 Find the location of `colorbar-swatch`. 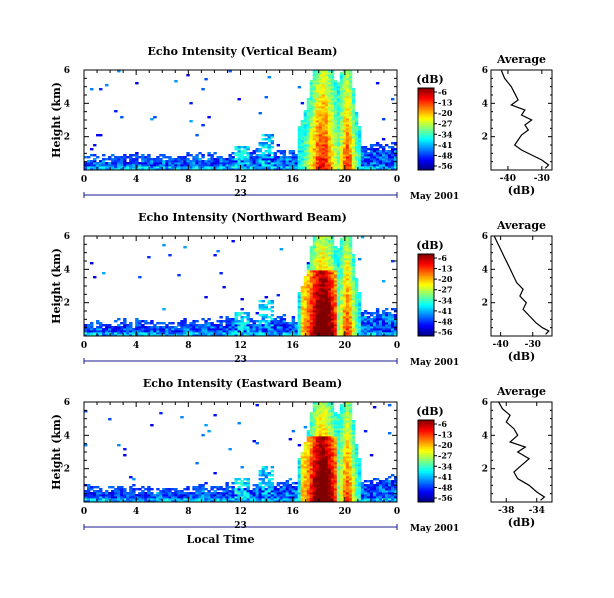

colorbar-swatch is located at coordinates (426, 132).